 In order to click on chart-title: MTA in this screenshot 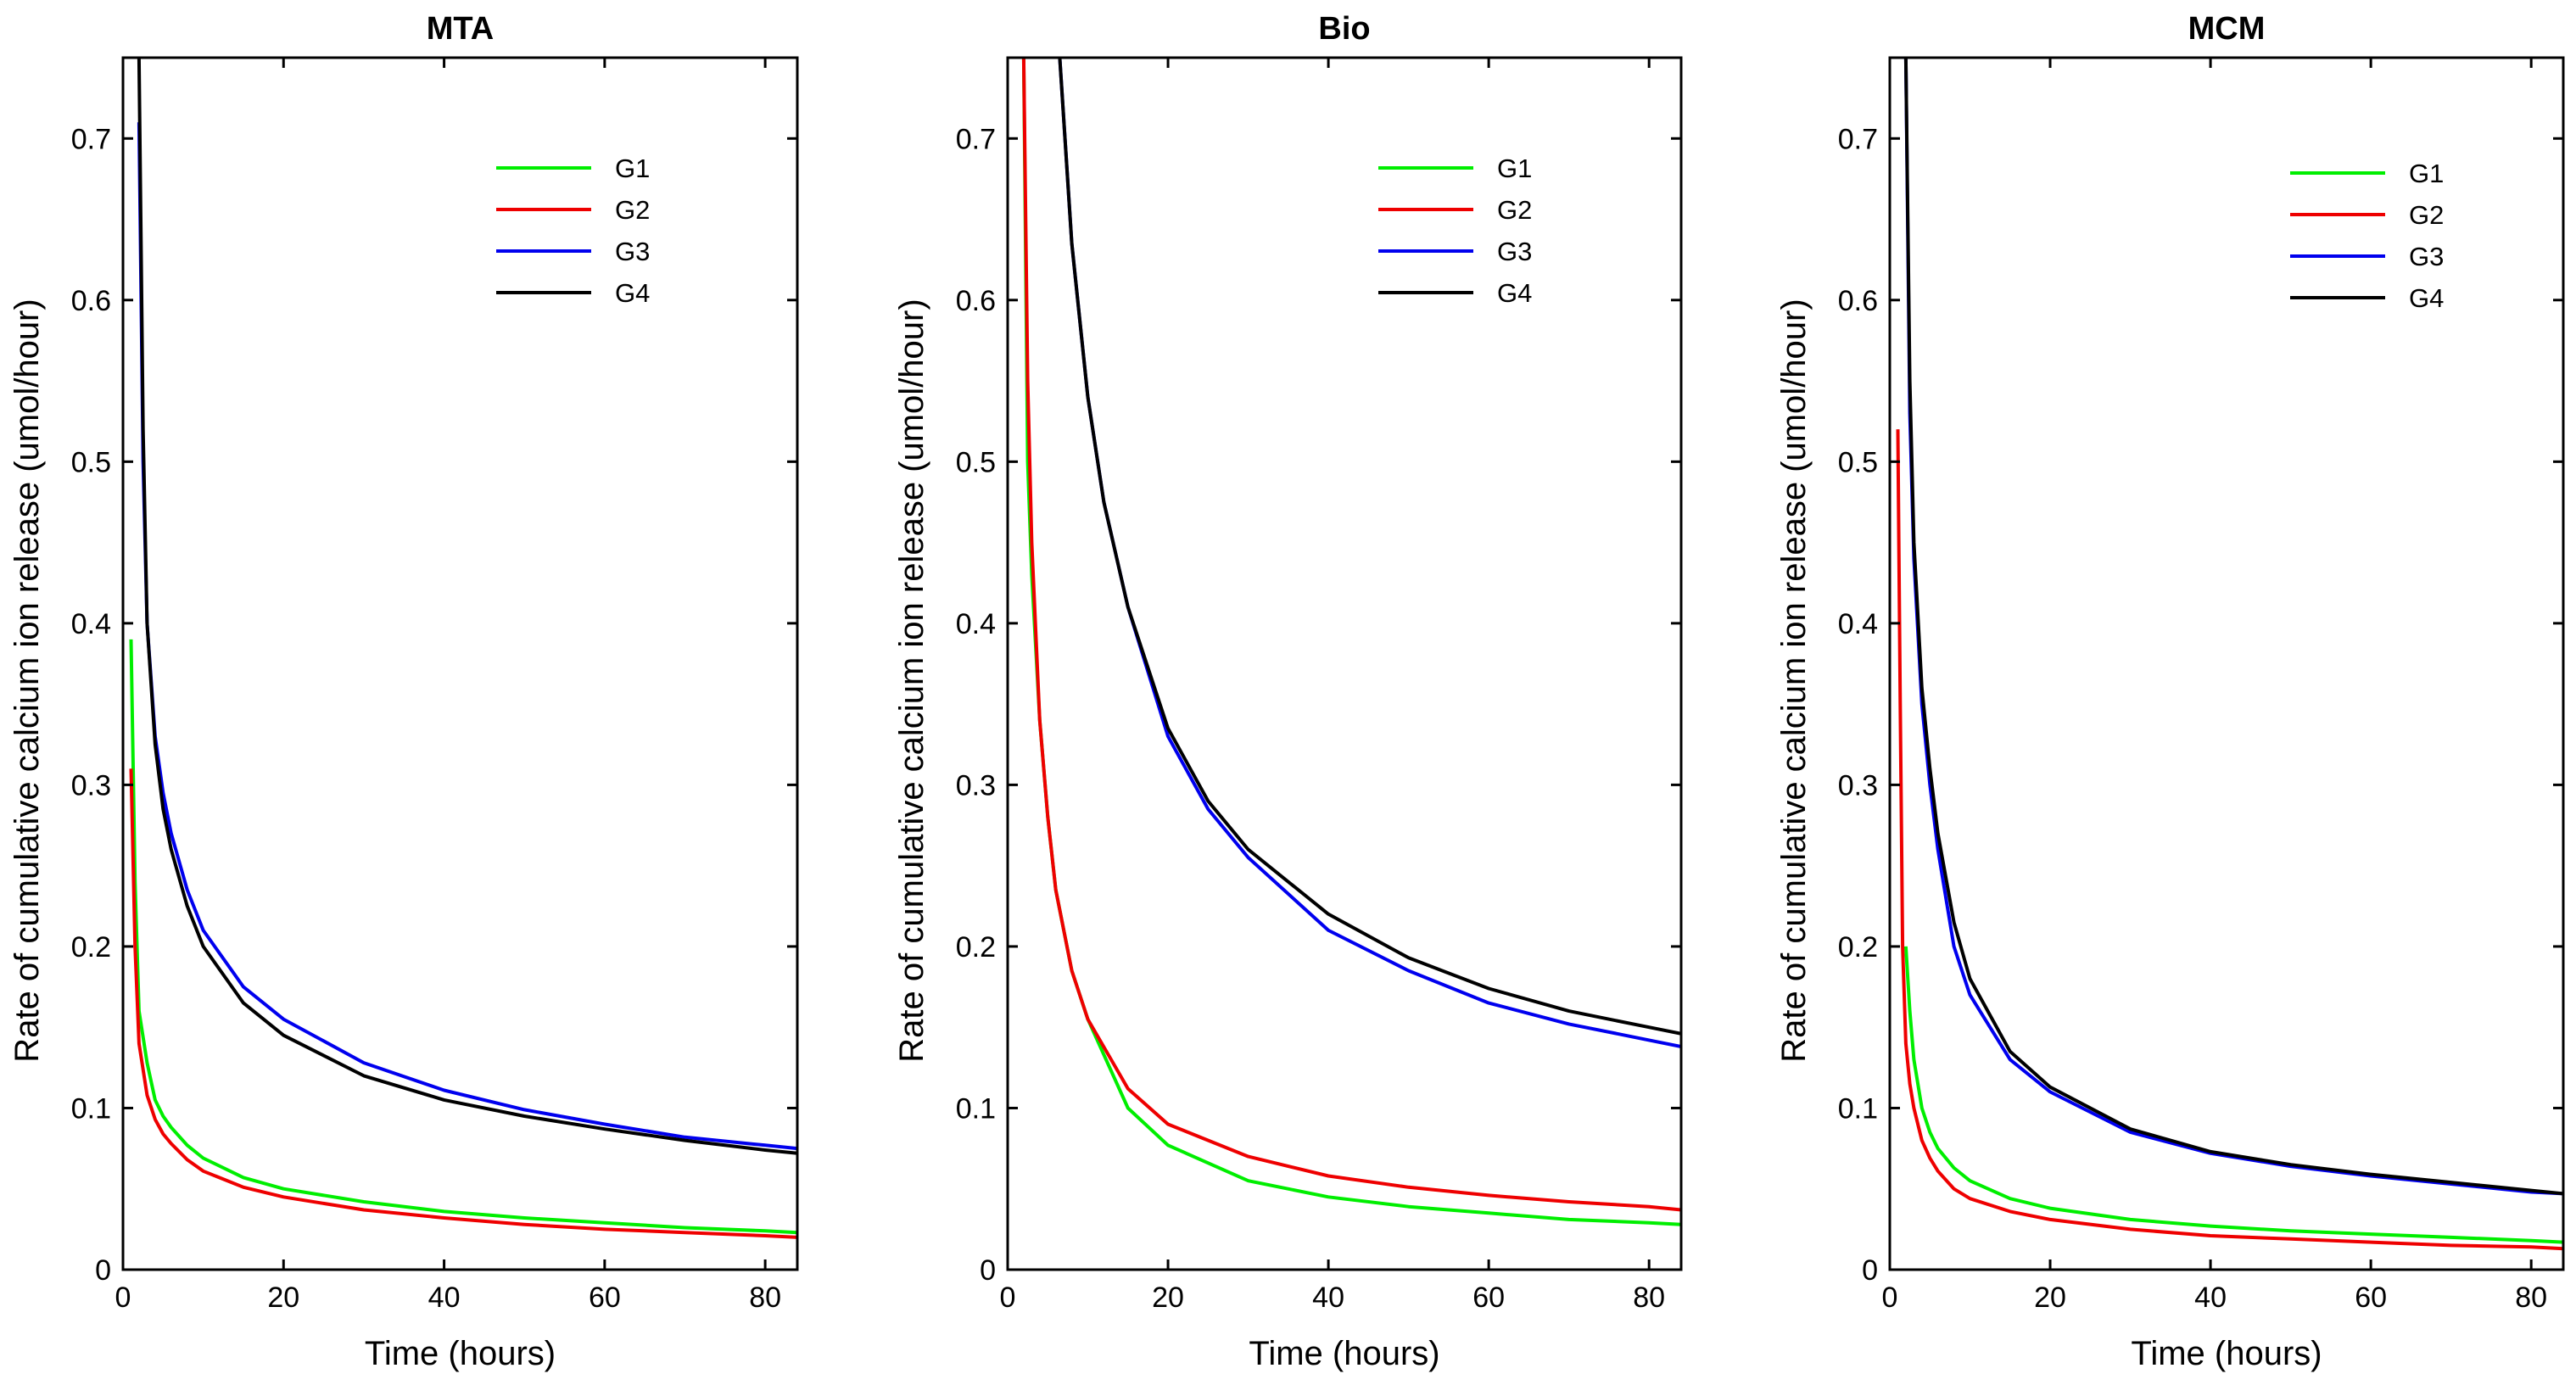, I will do `click(461, 29)`.